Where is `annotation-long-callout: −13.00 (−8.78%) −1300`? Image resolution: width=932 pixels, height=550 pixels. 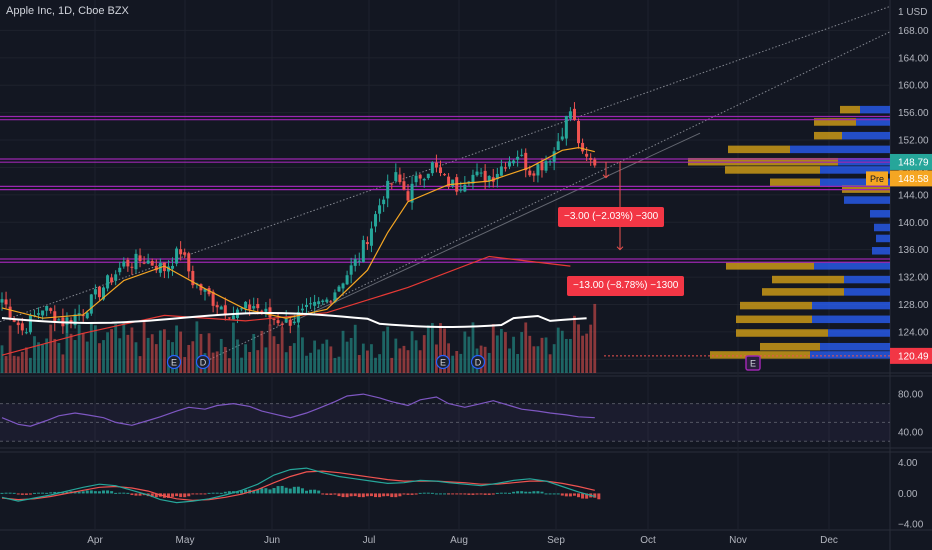 annotation-long-callout: −13.00 (−8.78%) −1300 is located at coordinates (626, 286).